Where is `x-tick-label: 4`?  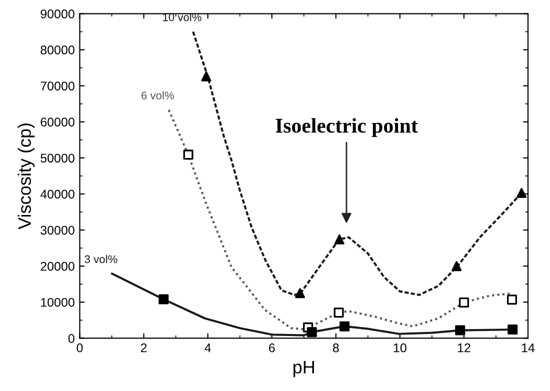 x-tick-label: 4 is located at coordinates (207, 348).